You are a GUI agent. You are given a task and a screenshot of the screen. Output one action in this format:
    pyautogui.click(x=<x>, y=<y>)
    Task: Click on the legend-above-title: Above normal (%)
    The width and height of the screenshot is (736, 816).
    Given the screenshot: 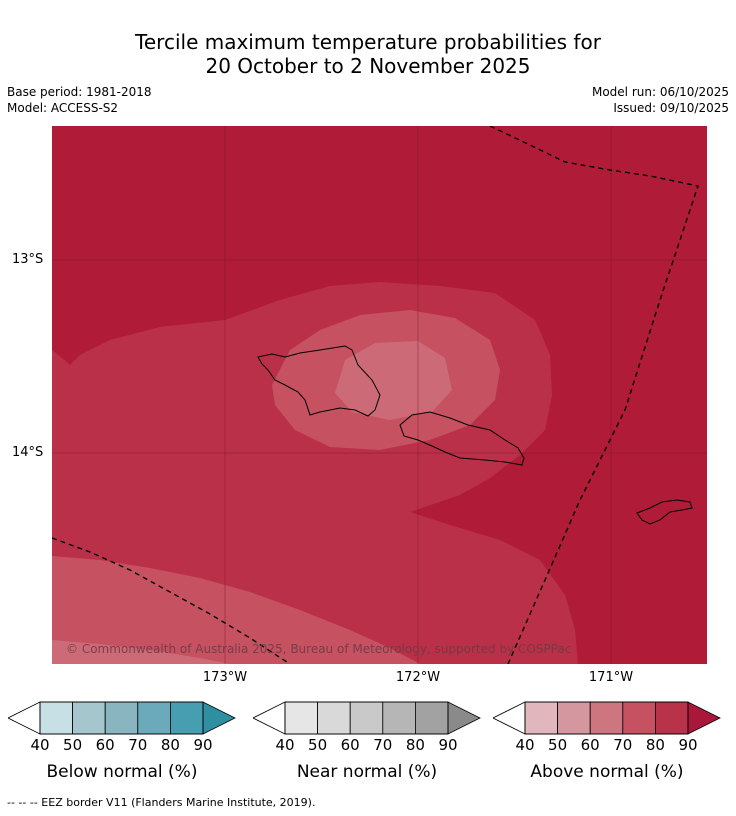 What is the action you would take?
    pyautogui.click(x=607, y=772)
    